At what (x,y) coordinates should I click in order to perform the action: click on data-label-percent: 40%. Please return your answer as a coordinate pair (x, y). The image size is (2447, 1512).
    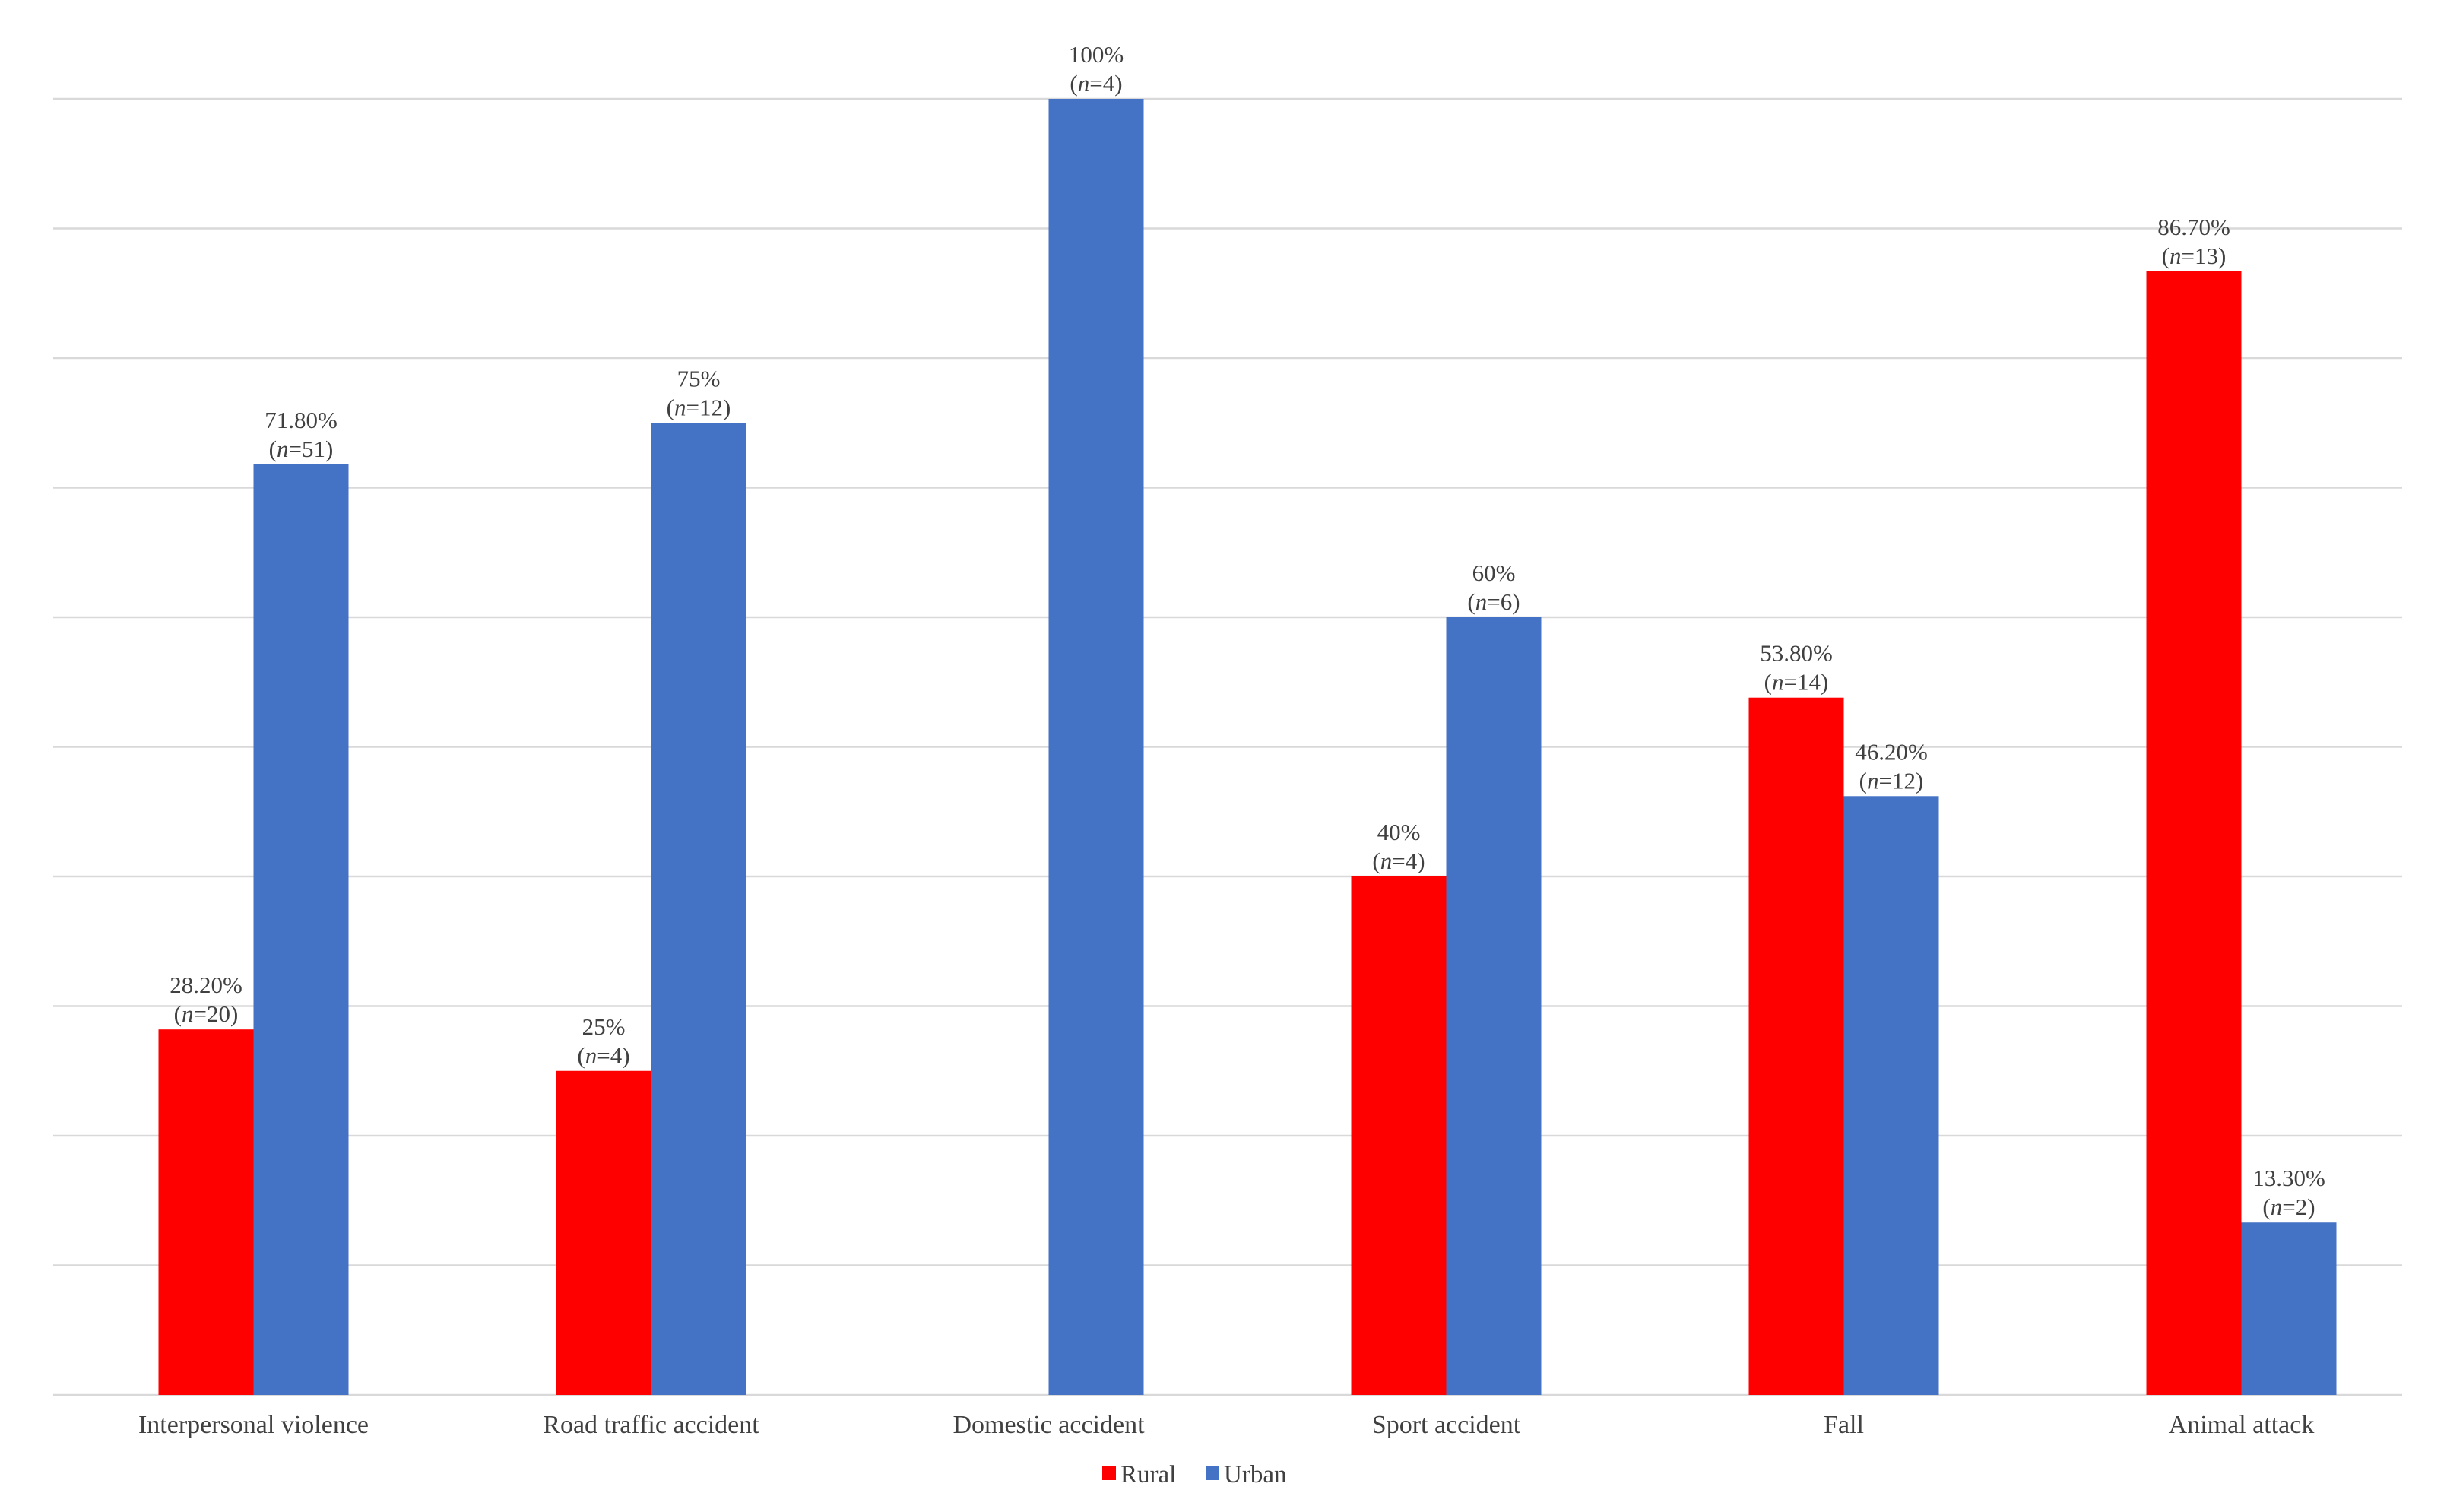
    Looking at the image, I should click on (1399, 832).